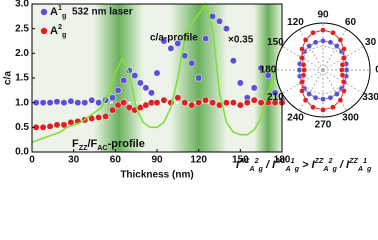 The height and width of the screenshot is (240, 378). I want to click on y-tick-label: 2.0, so click(22, 53).